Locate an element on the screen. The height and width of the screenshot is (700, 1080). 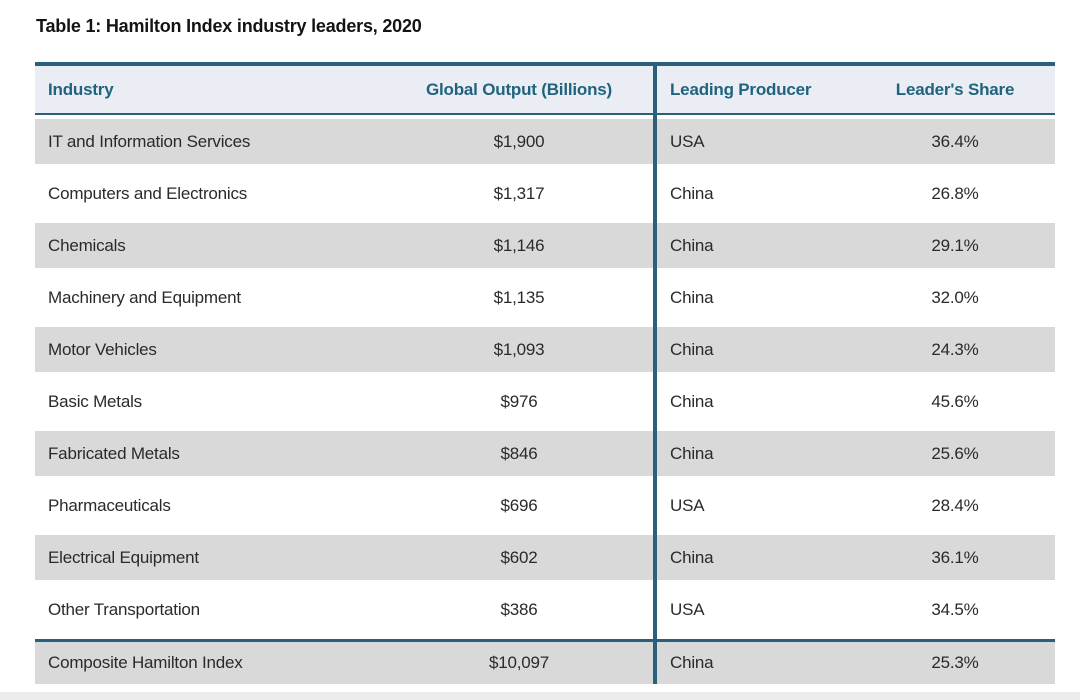
global-output-cell: $1,146 is located at coordinates (519, 245).